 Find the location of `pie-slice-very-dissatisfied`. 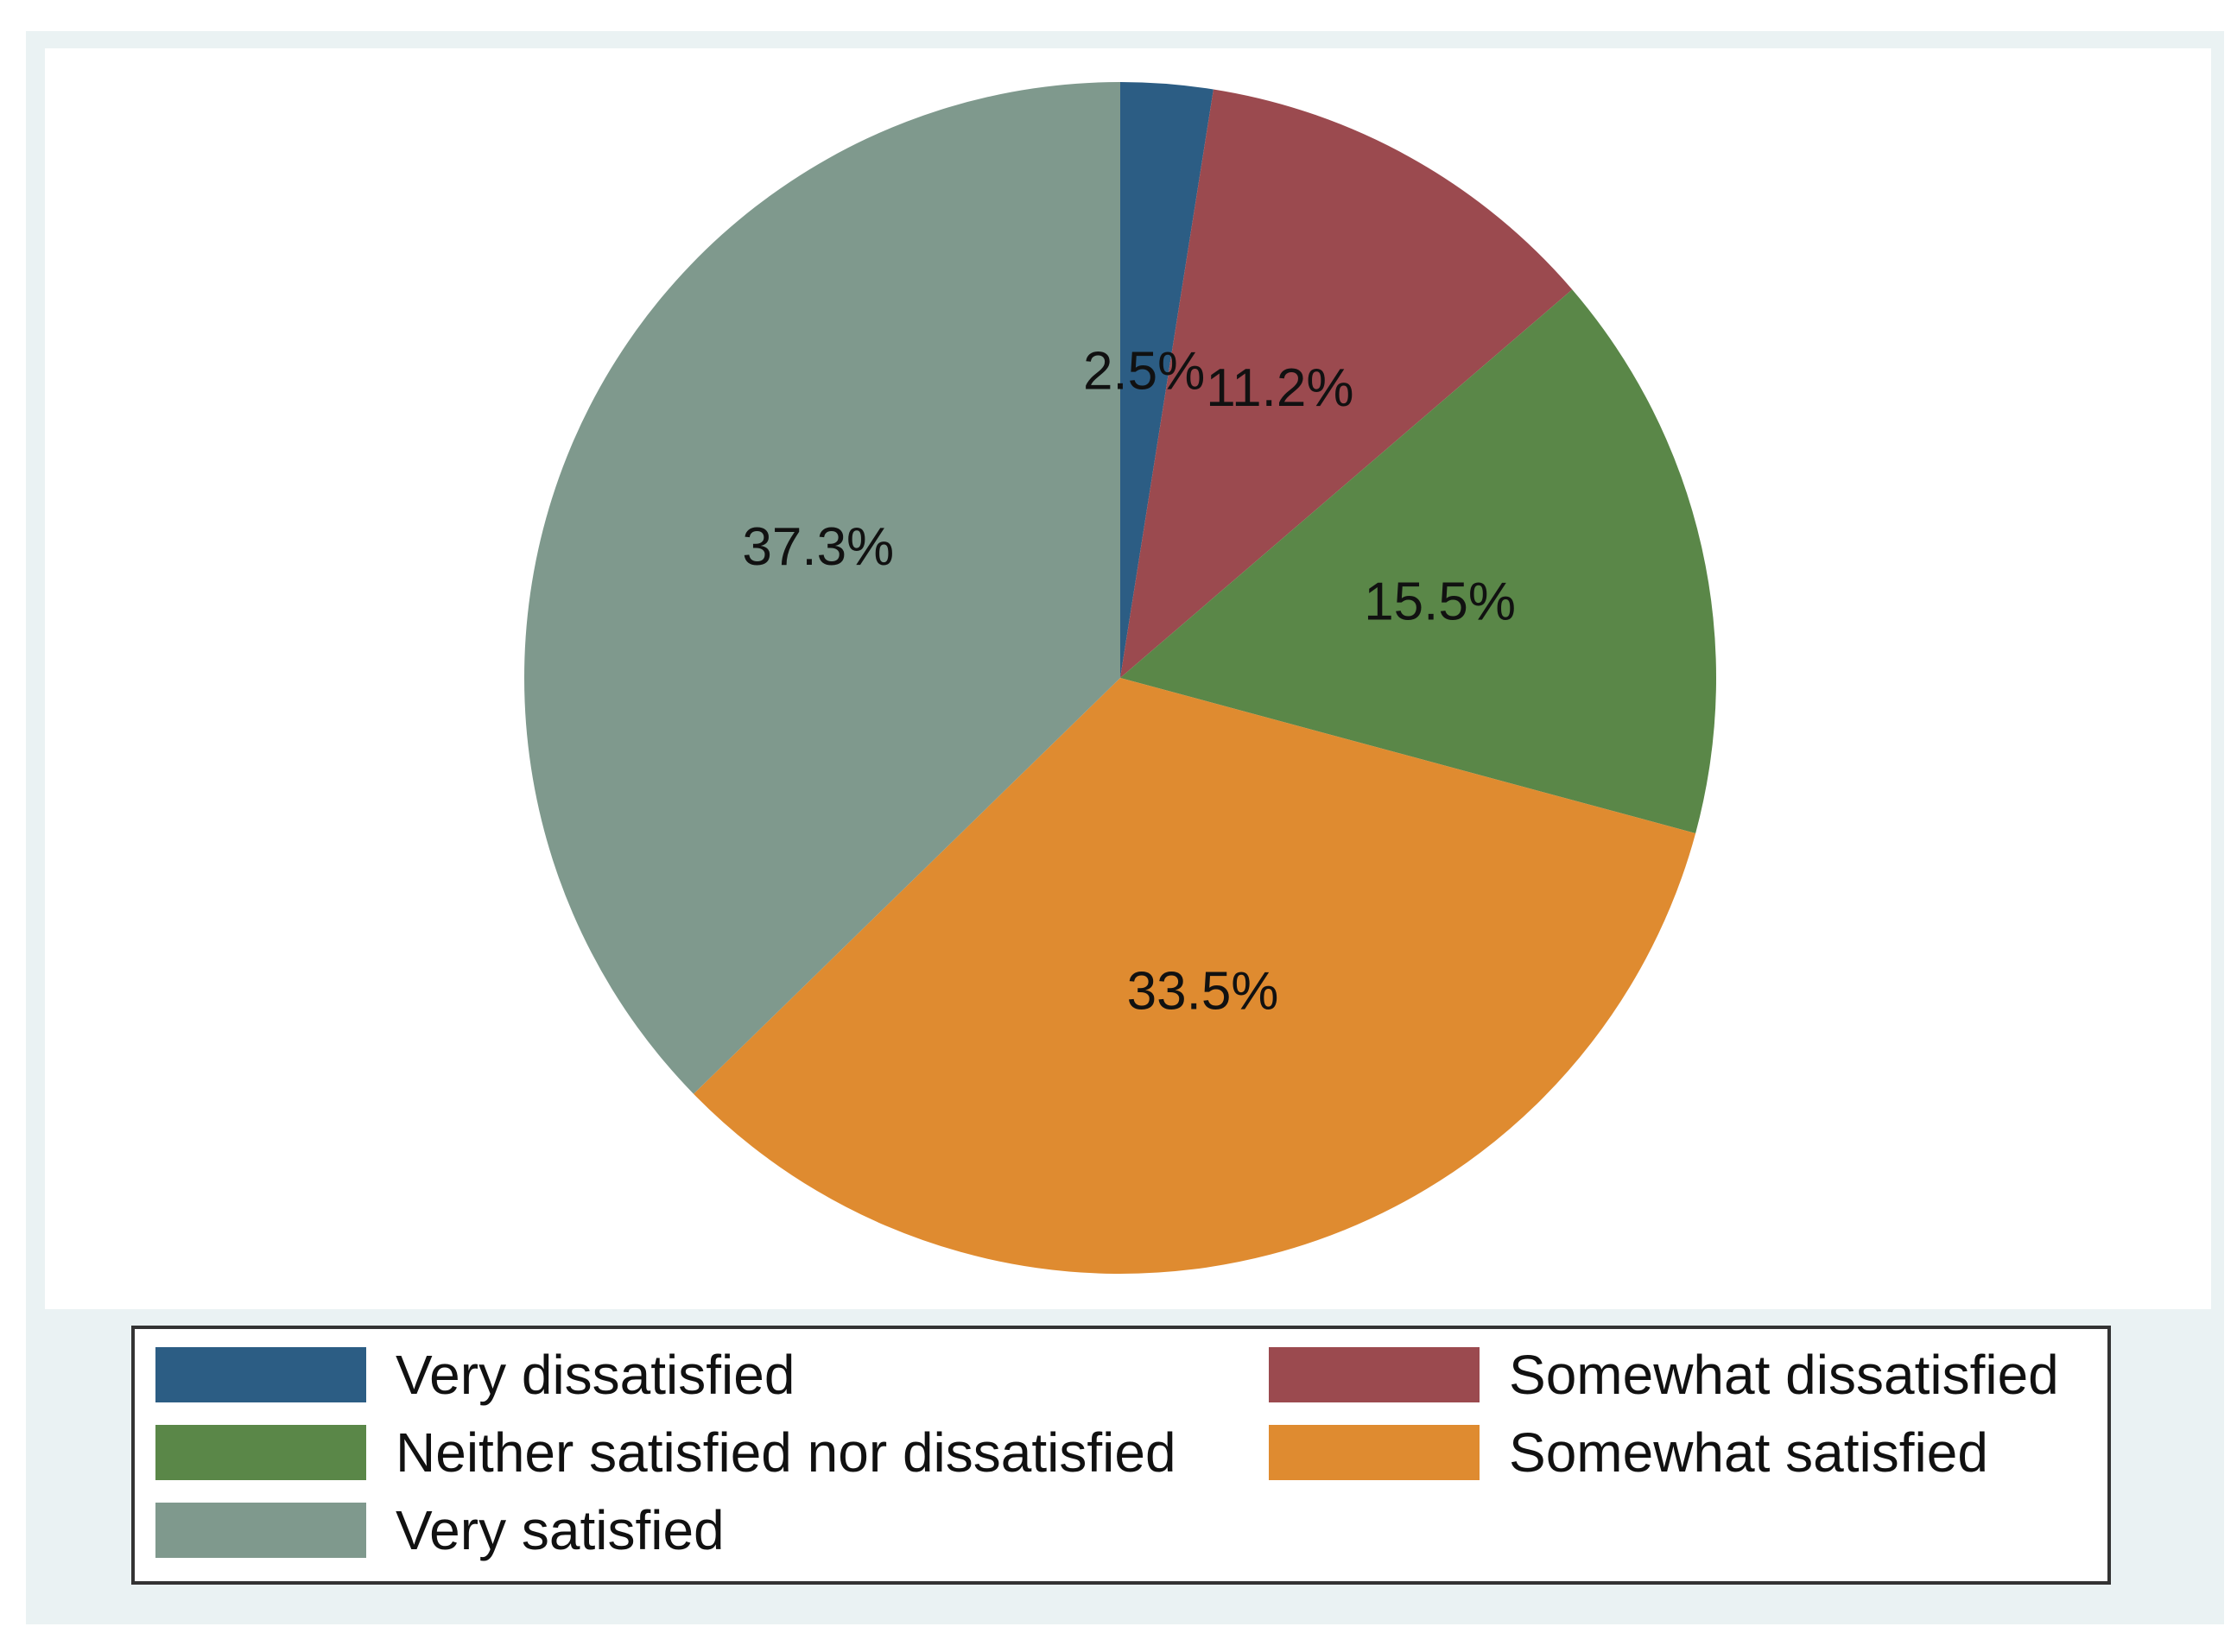

pie-slice-very-dissatisfied is located at coordinates (1167, 380).